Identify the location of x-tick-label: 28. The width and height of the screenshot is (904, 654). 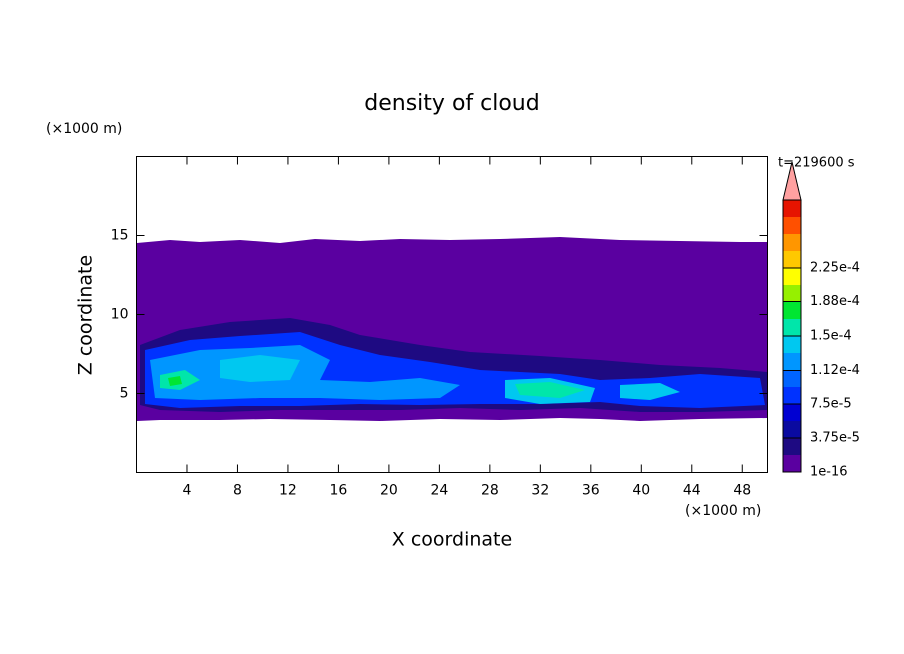
(490, 491).